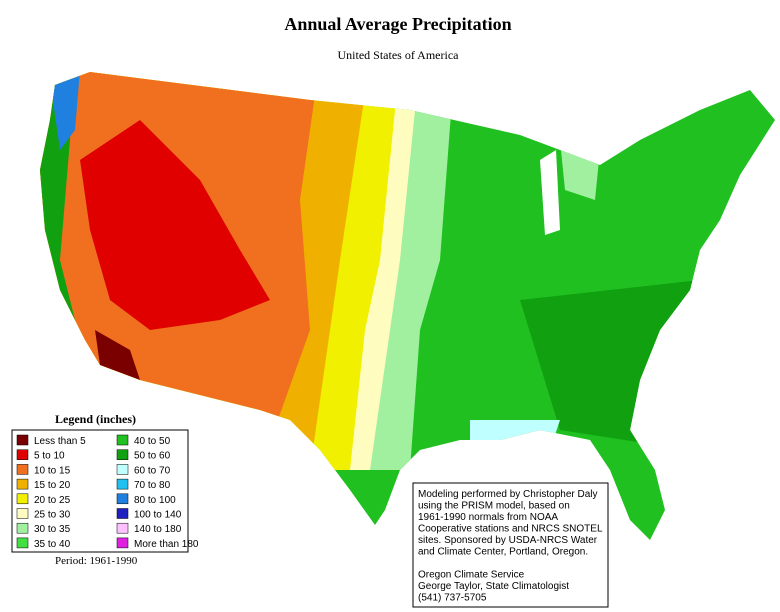 This screenshot has width=780, height=612. I want to click on contact-line: (541) 737-5705, so click(452, 598).